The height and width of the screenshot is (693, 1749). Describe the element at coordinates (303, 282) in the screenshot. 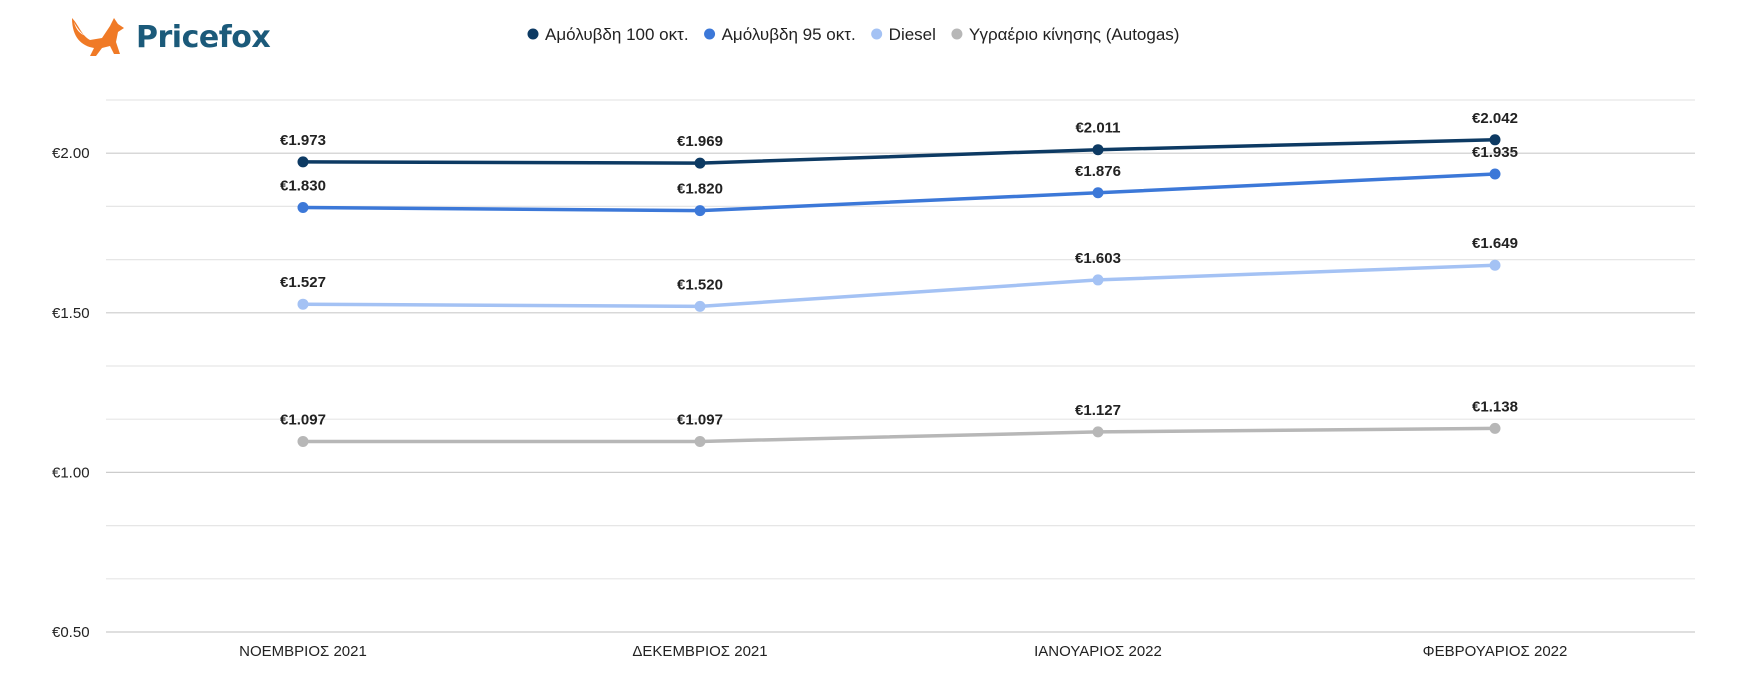

I see `data-label: €1.527` at that location.